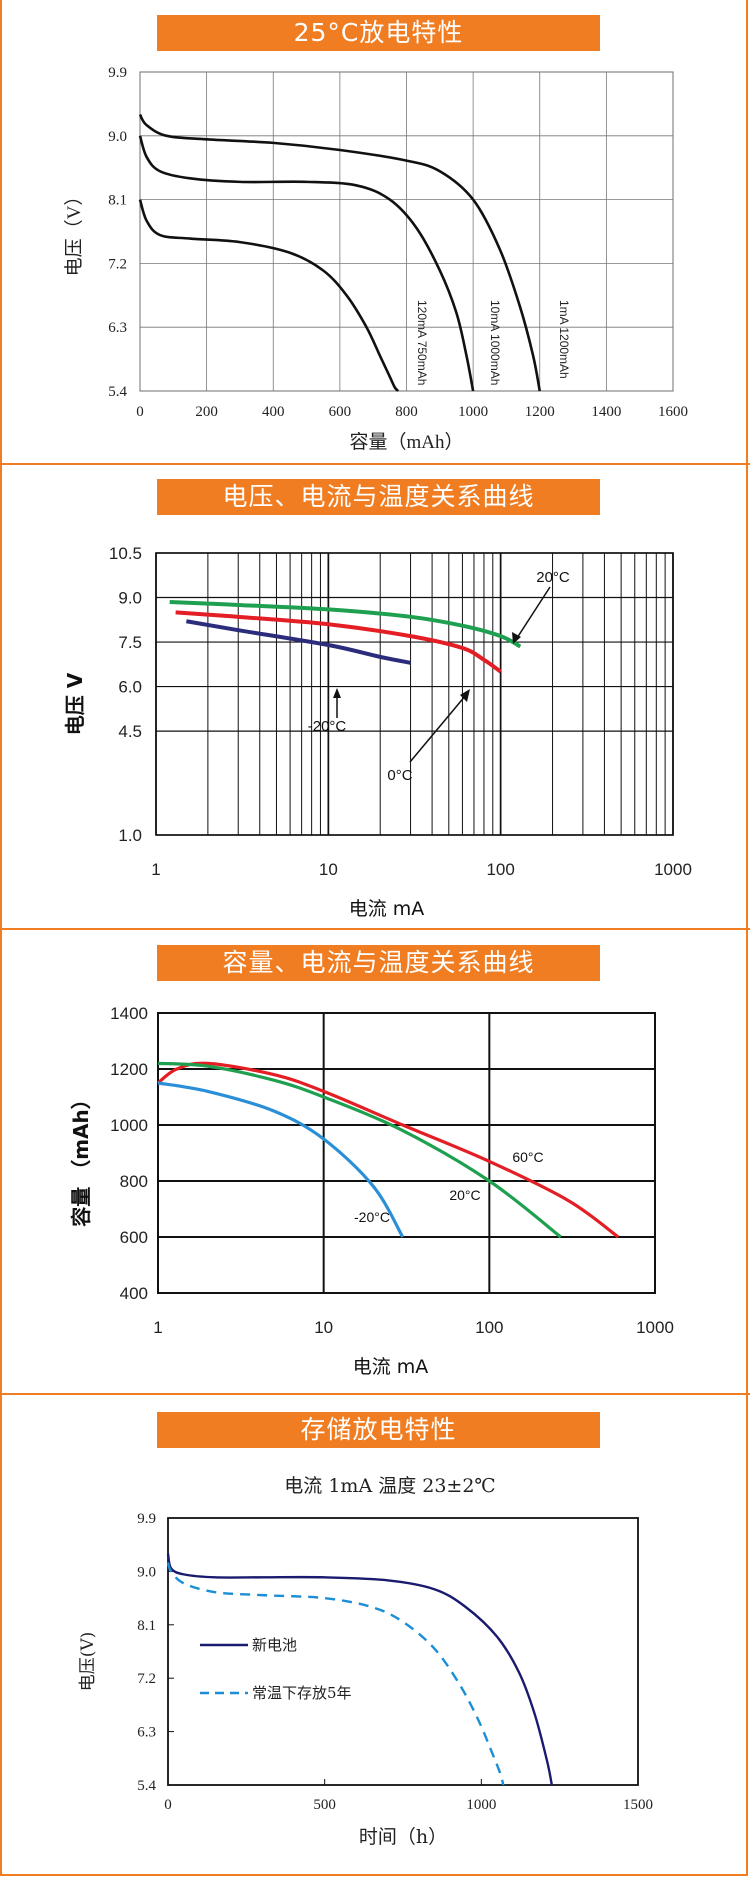 Image resolution: width=750 pixels, height=1878 pixels. I want to click on y-tick-label: 7.5, so click(130, 642).